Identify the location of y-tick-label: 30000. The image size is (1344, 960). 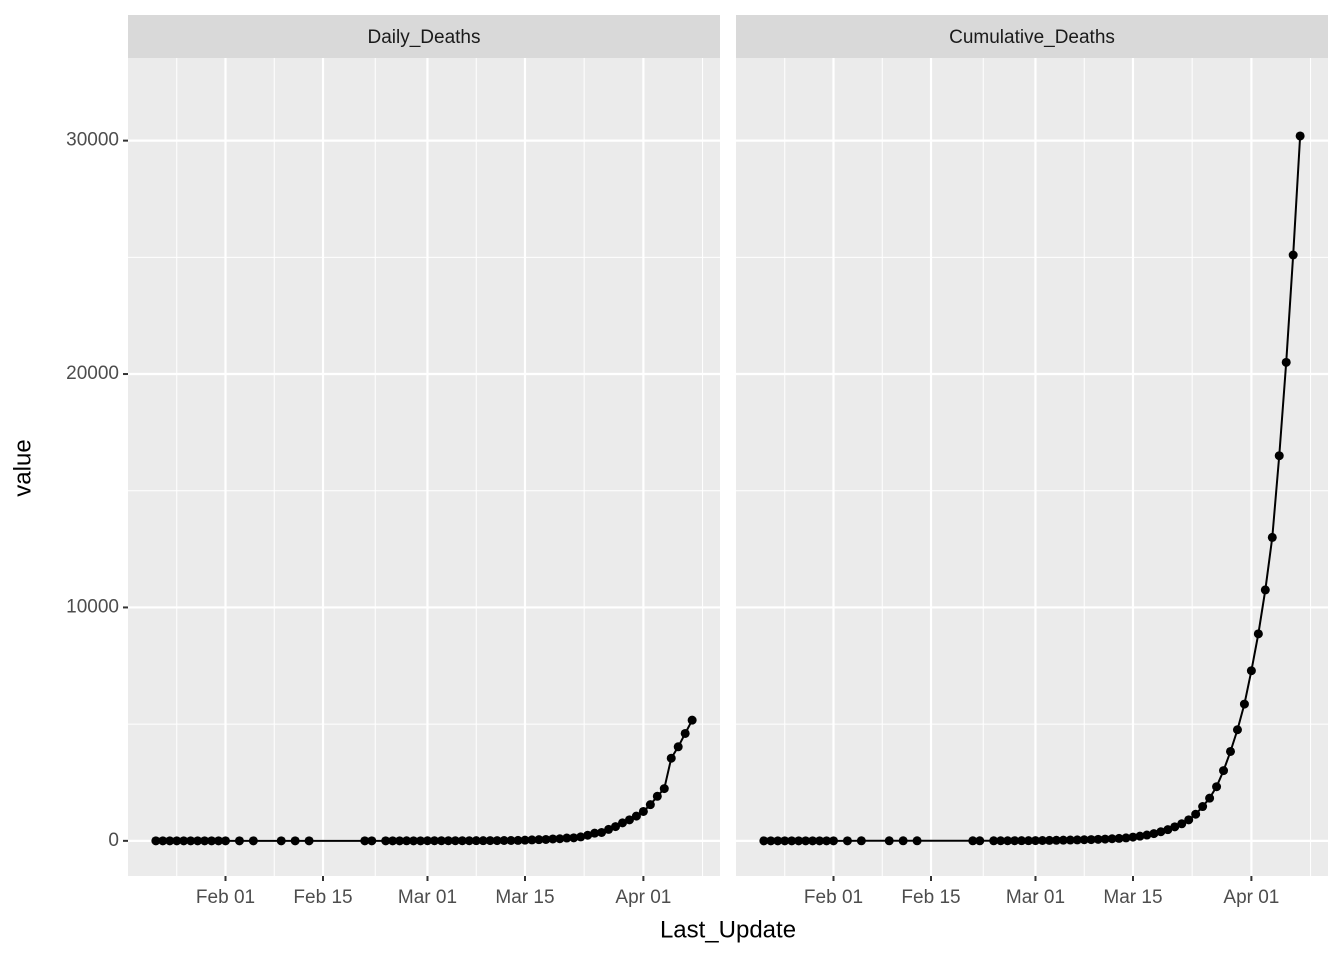
(92, 140).